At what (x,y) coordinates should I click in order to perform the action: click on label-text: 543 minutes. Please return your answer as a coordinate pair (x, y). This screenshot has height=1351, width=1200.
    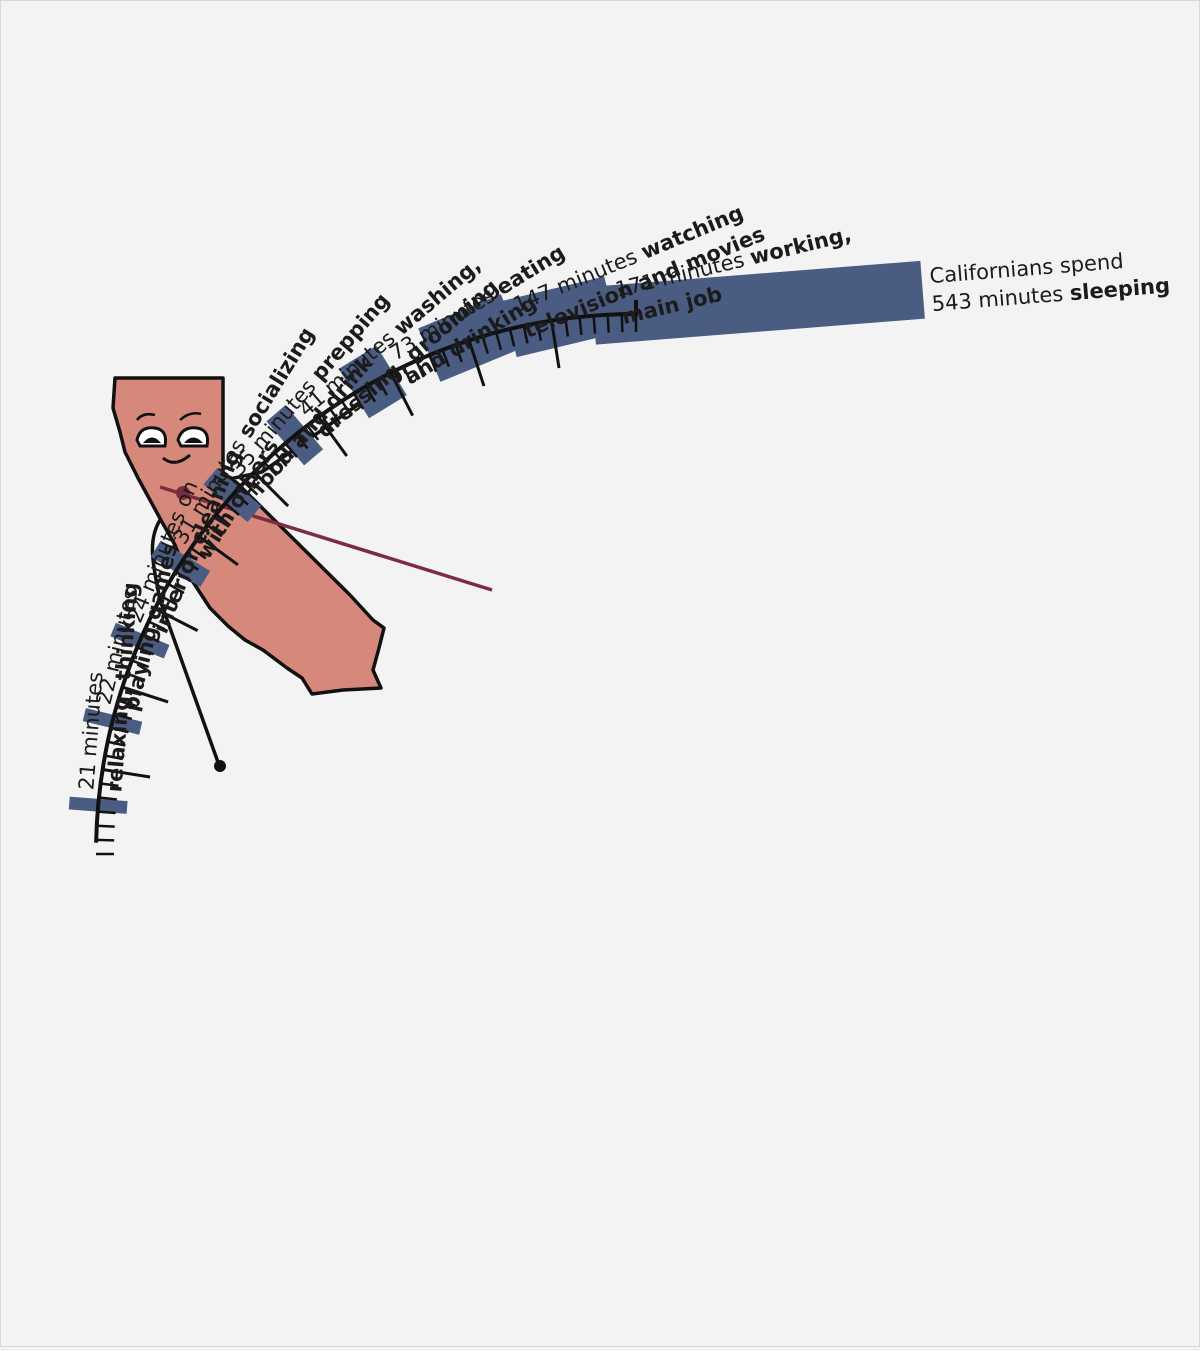
    Looking at the image, I should click on (1001, 298).